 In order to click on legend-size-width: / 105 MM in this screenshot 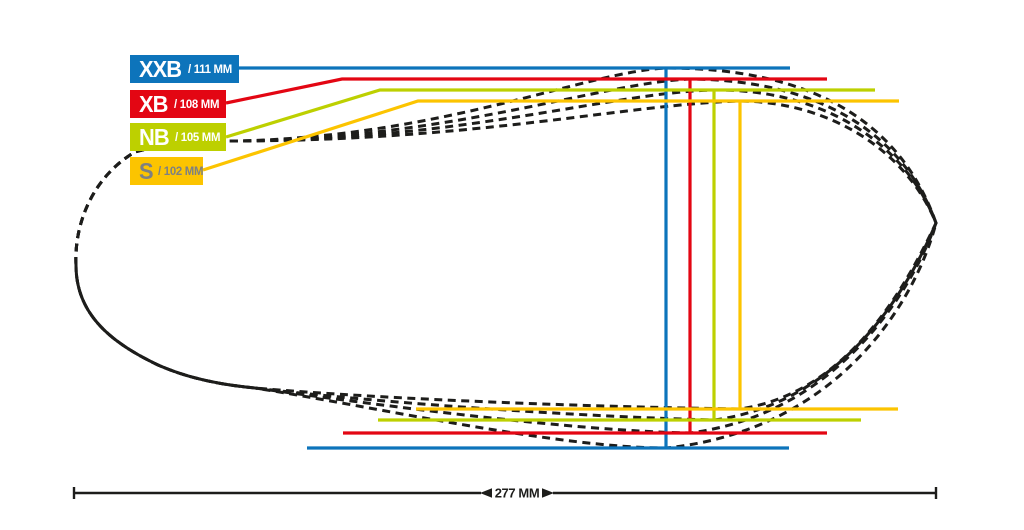, I will do `click(198, 137)`.